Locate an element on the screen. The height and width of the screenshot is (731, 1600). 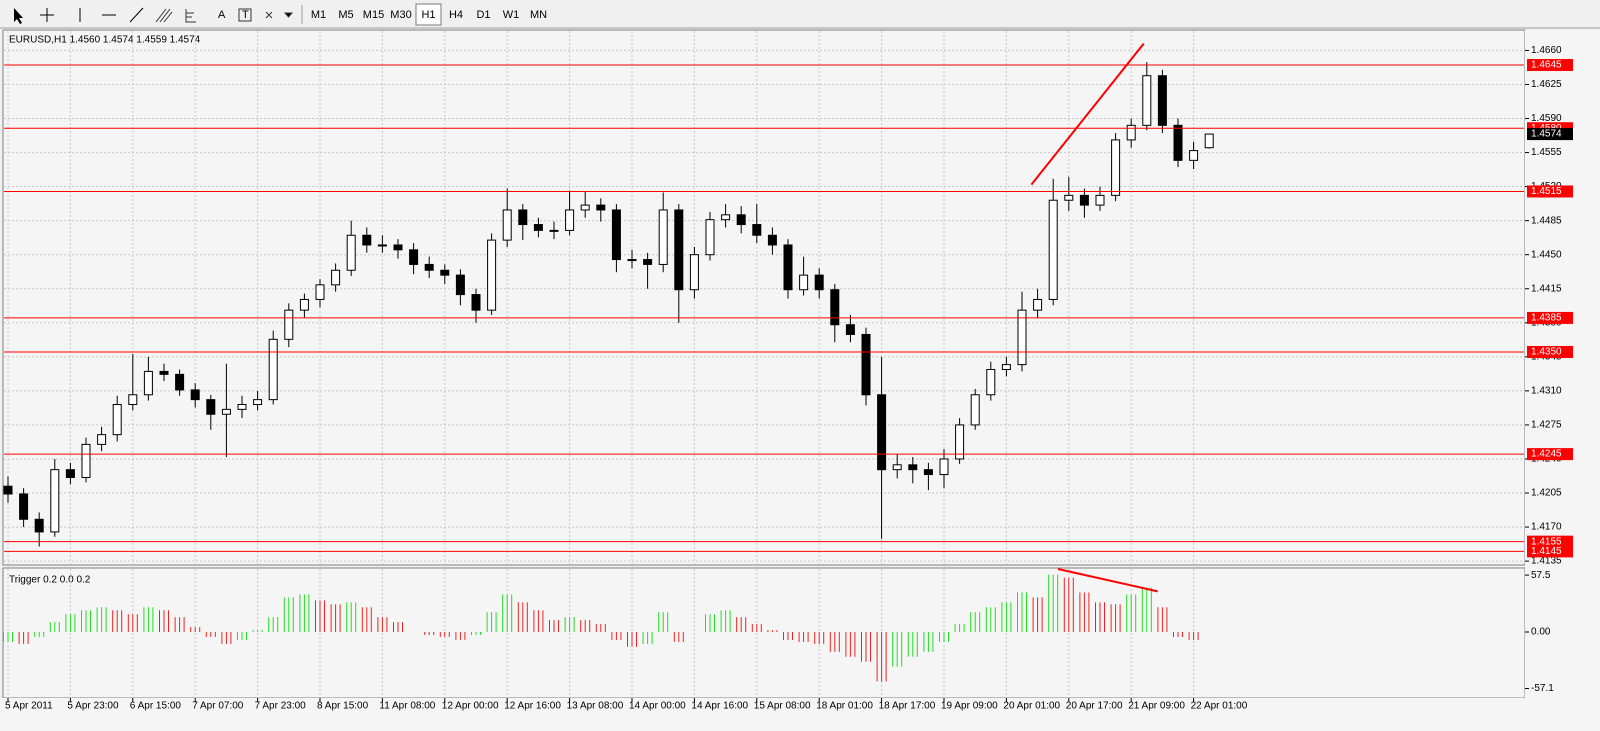
channel-tool is located at coordinates (164, 15).